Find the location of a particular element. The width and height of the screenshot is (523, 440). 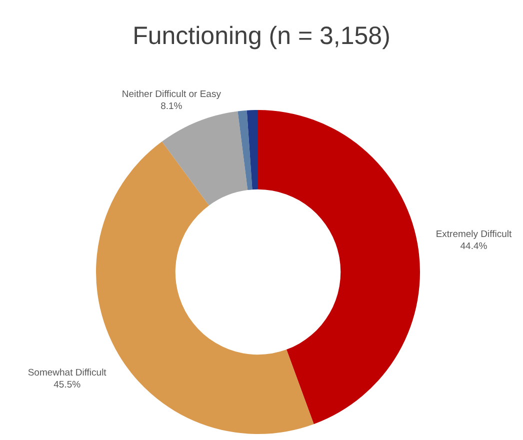

chart-title: Functioning (n = 3,158) is located at coordinates (261, 36).